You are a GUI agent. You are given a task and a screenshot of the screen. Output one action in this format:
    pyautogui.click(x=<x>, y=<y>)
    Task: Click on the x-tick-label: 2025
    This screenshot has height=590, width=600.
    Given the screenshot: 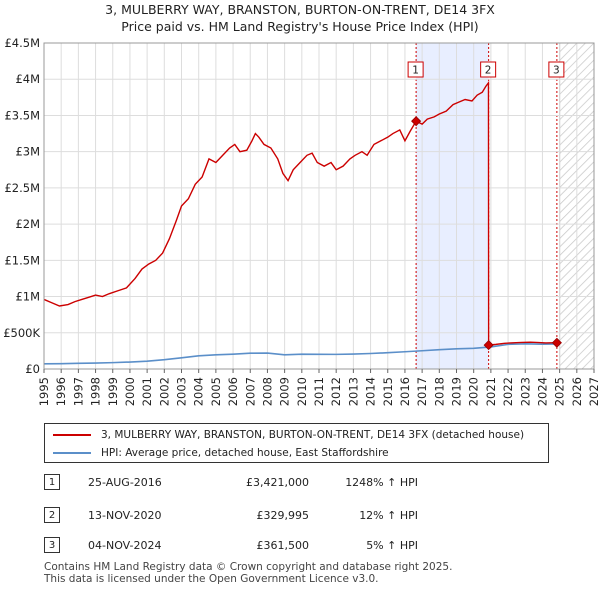 What is the action you would take?
    pyautogui.click(x=560, y=391)
    